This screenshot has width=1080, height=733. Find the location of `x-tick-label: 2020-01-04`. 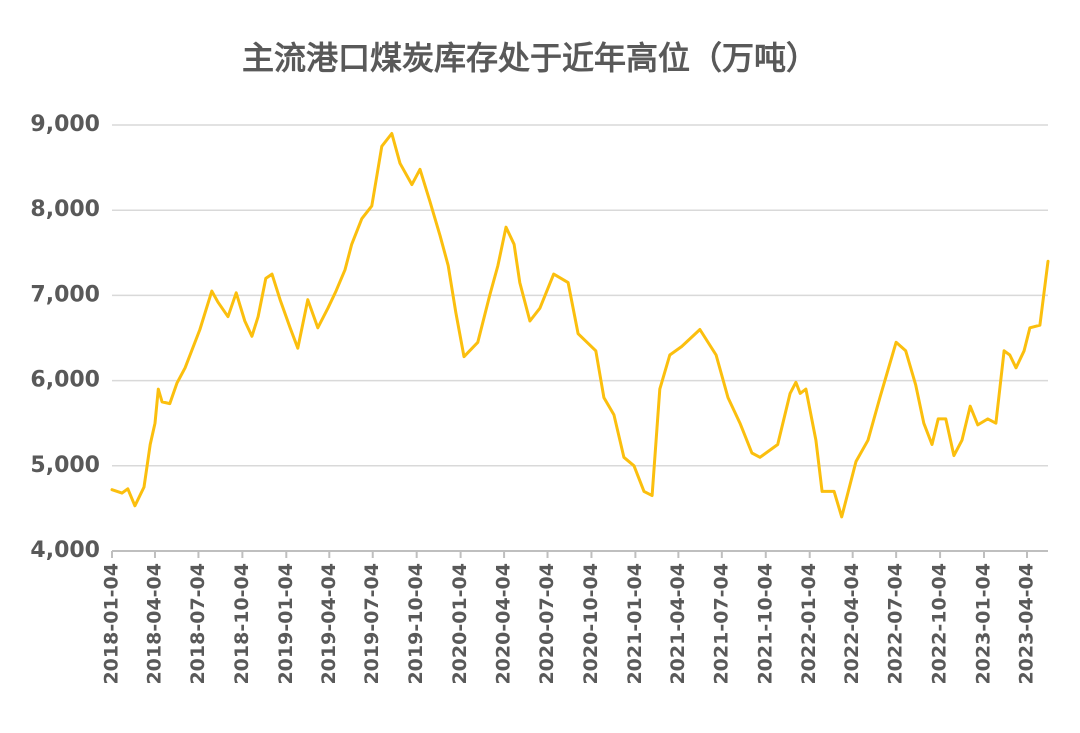

x-tick-label: 2020-01-04 is located at coordinates (460, 624).